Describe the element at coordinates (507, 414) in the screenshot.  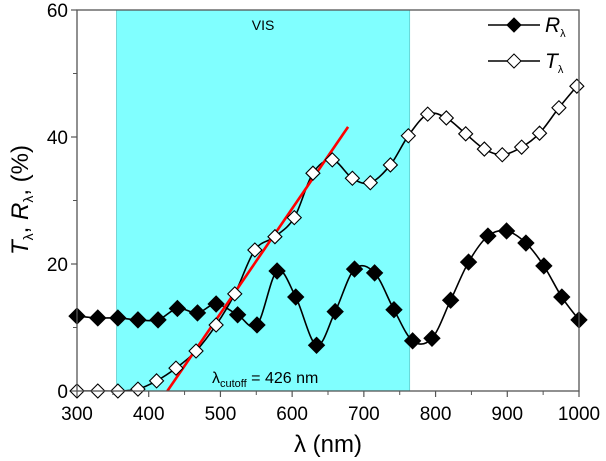
I see `x-tick-label-900: 900` at that location.